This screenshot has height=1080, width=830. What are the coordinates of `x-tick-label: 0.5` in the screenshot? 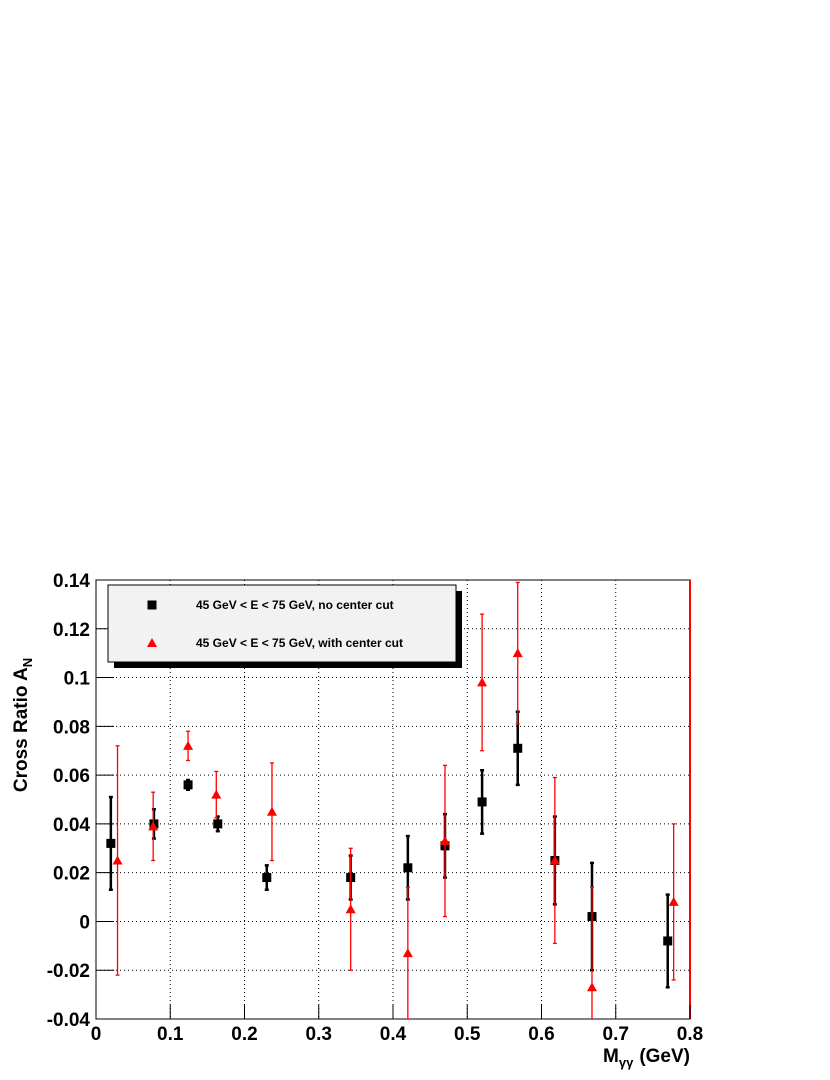 It's located at (467, 1034).